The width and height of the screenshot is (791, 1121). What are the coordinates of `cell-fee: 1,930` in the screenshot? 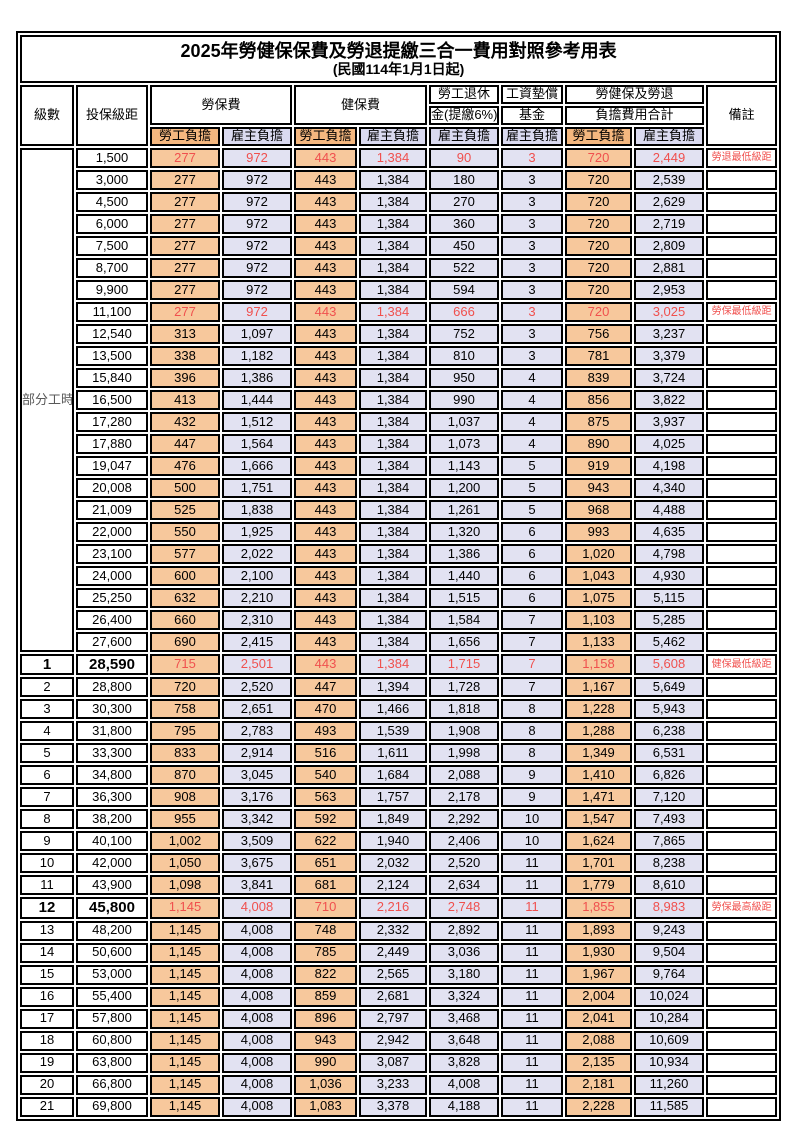 It's located at (598, 952).